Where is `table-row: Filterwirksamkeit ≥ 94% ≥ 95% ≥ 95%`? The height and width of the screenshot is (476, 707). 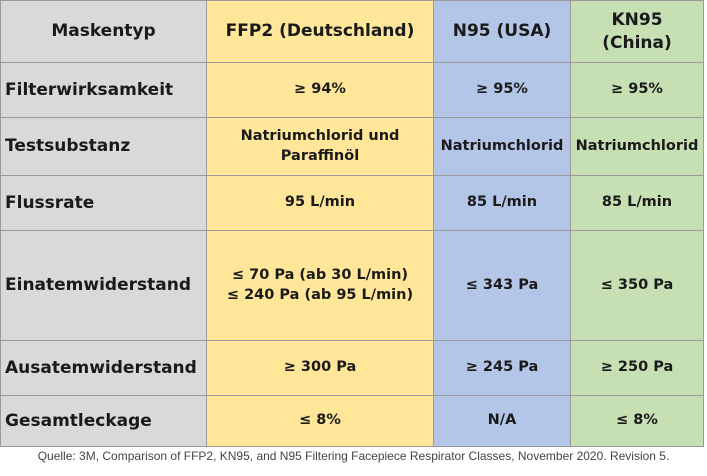 table-row: Filterwirksamkeit ≥ 94% ≥ 95% ≥ 95% is located at coordinates (352, 90).